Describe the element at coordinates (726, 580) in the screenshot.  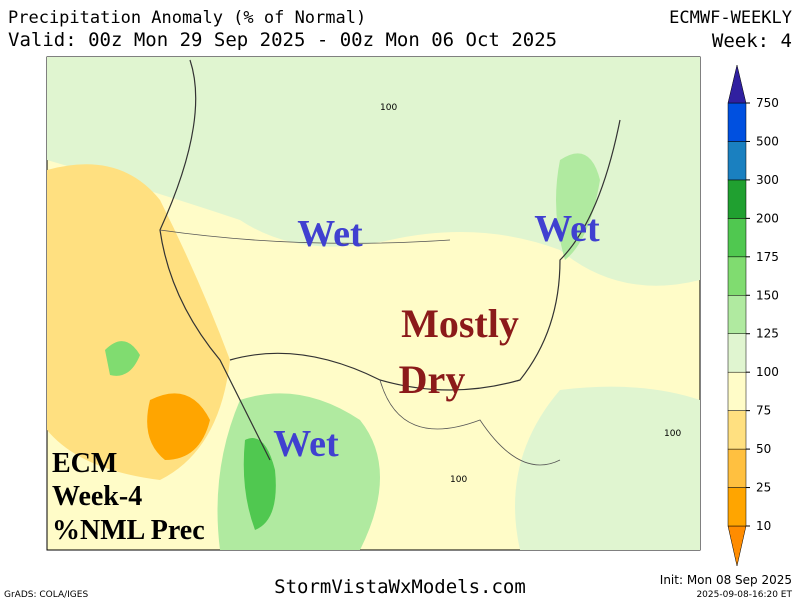
I see `init-time: Init: Mon 08 Sep 2025` at that location.